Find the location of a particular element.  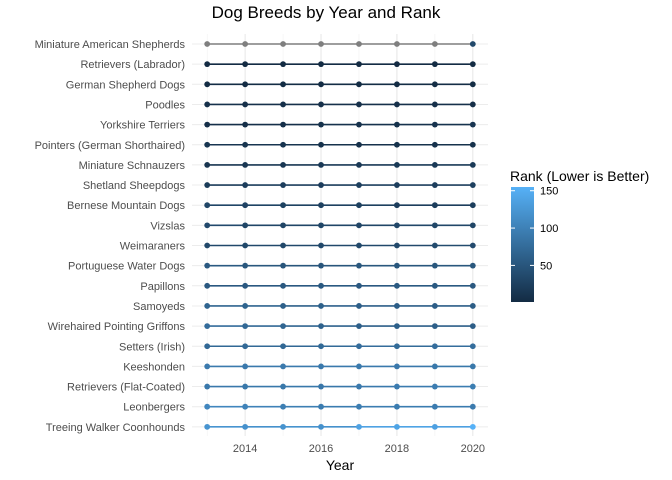

category-label: German Shepherd Dogs is located at coordinates (126, 85).